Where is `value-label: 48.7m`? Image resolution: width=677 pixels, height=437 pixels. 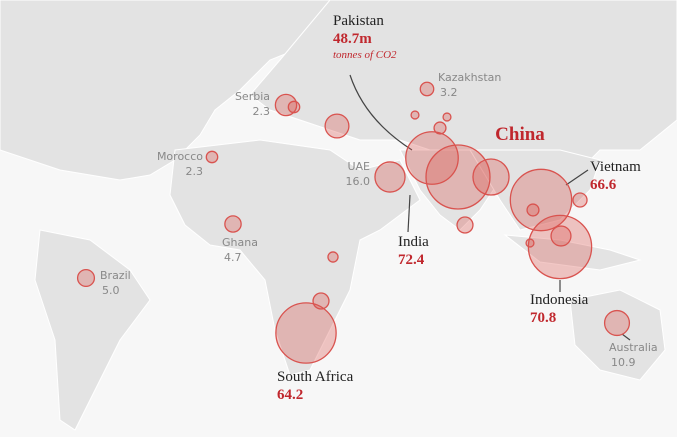
value-label: 48.7m is located at coordinates (352, 39).